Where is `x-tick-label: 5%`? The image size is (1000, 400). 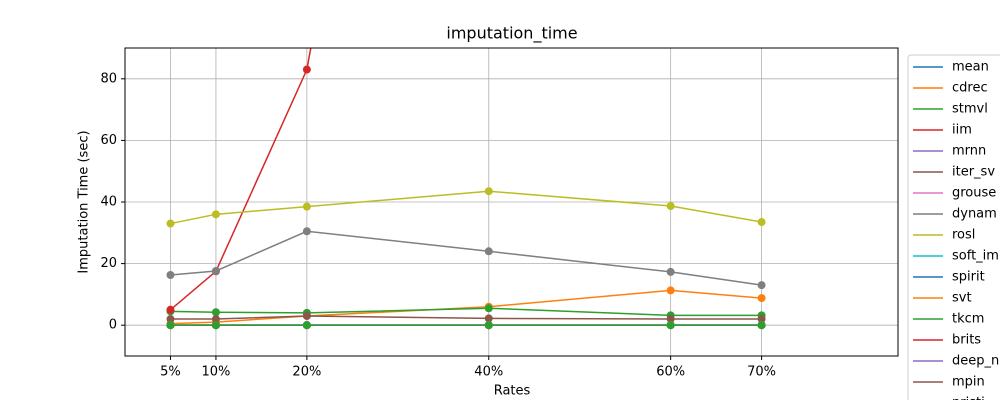
x-tick-label: 5% is located at coordinates (170, 372).